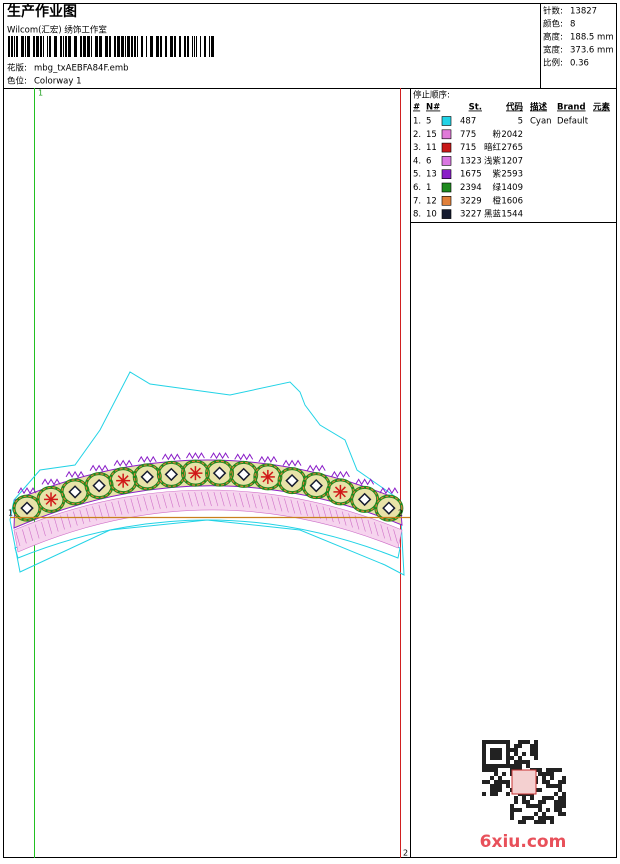 The image size is (620, 864). Describe the element at coordinates (553, 63) in the screenshot. I see `stat-label: 比例:` at that location.